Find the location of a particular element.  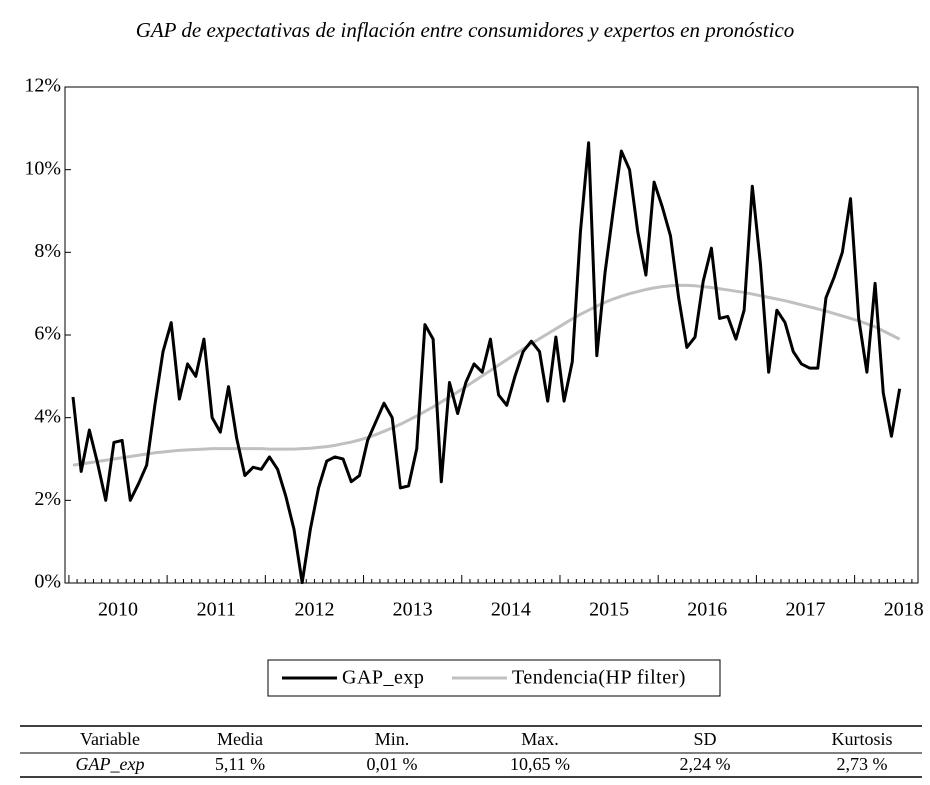

table-cell: 2,24 % is located at coordinates (705, 764).